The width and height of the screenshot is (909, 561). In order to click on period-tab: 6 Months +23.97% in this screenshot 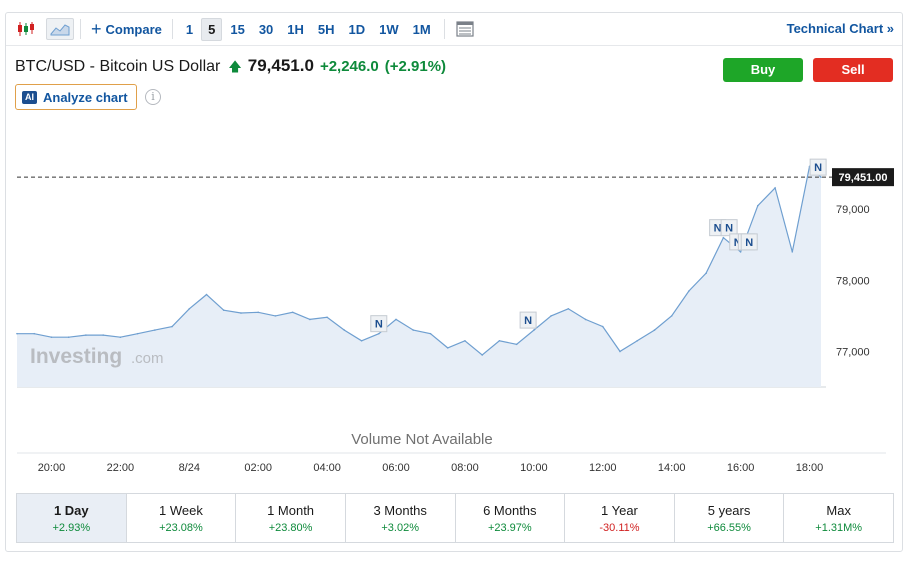, I will do `click(509, 518)`.